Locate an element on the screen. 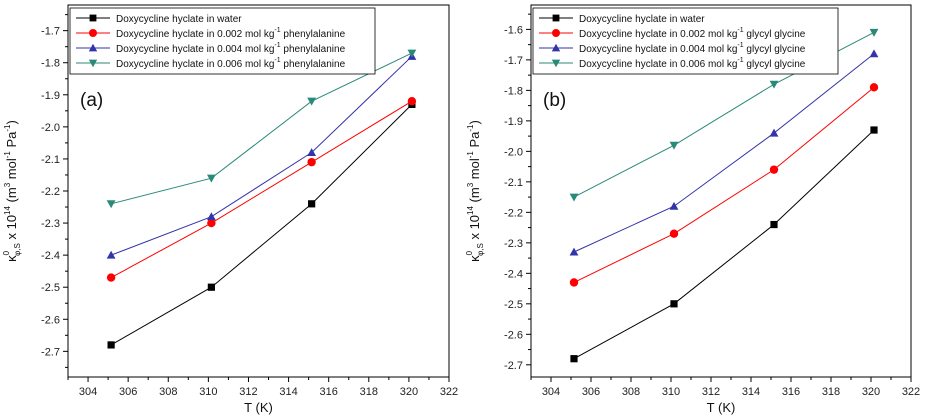  y-tick-label: -1.6 is located at coordinates (513, 30).